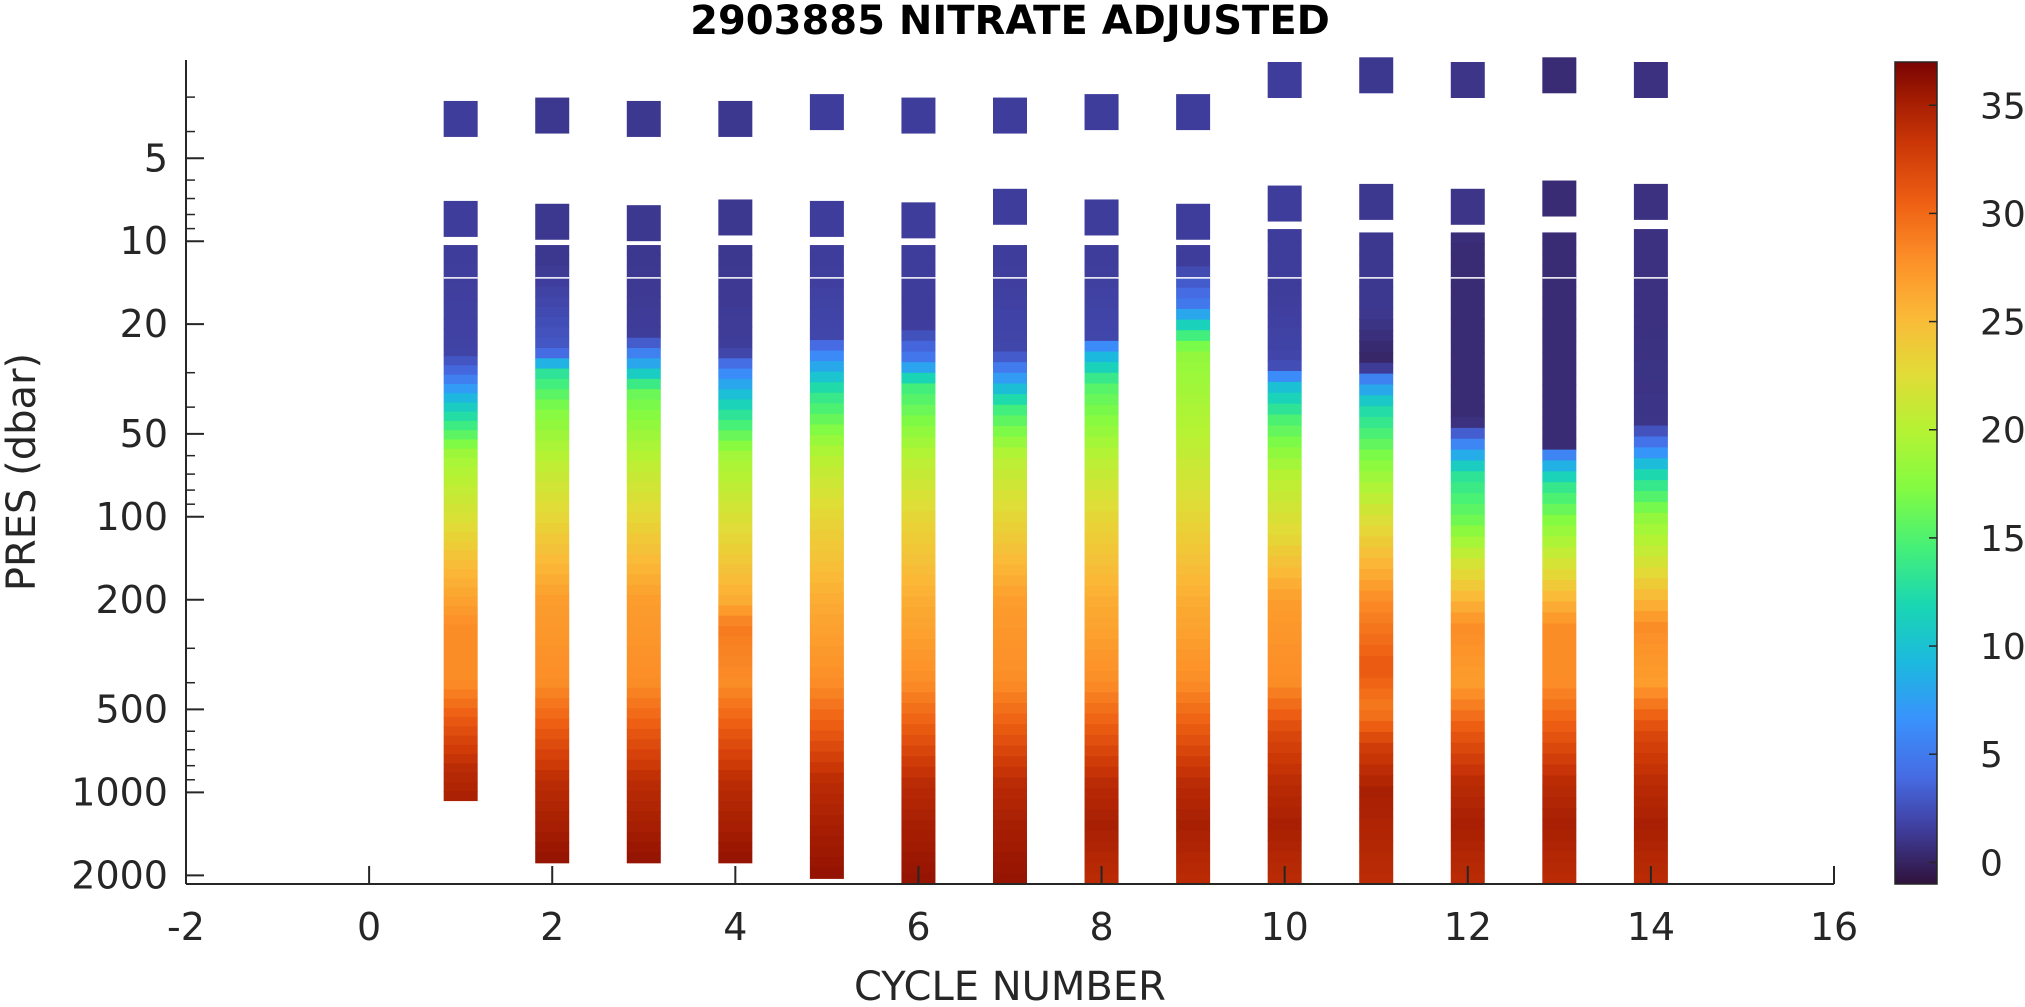 The height and width of the screenshot is (1007, 2025). Describe the element at coordinates (119, 875) in the screenshot. I see `y-tick-label: 2000` at that location.